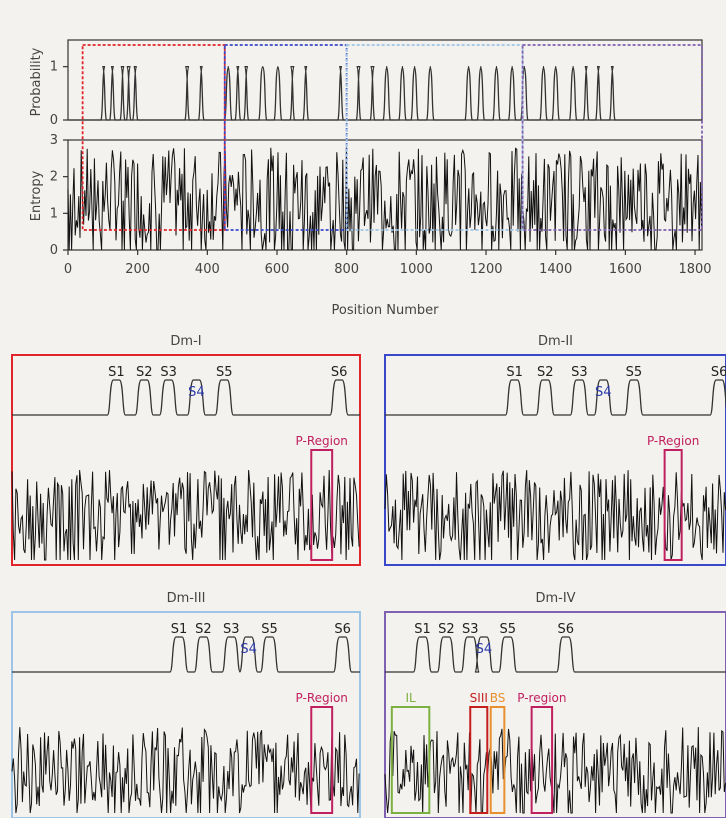  I want to click on xtick-label: 400, so click(207, 269).